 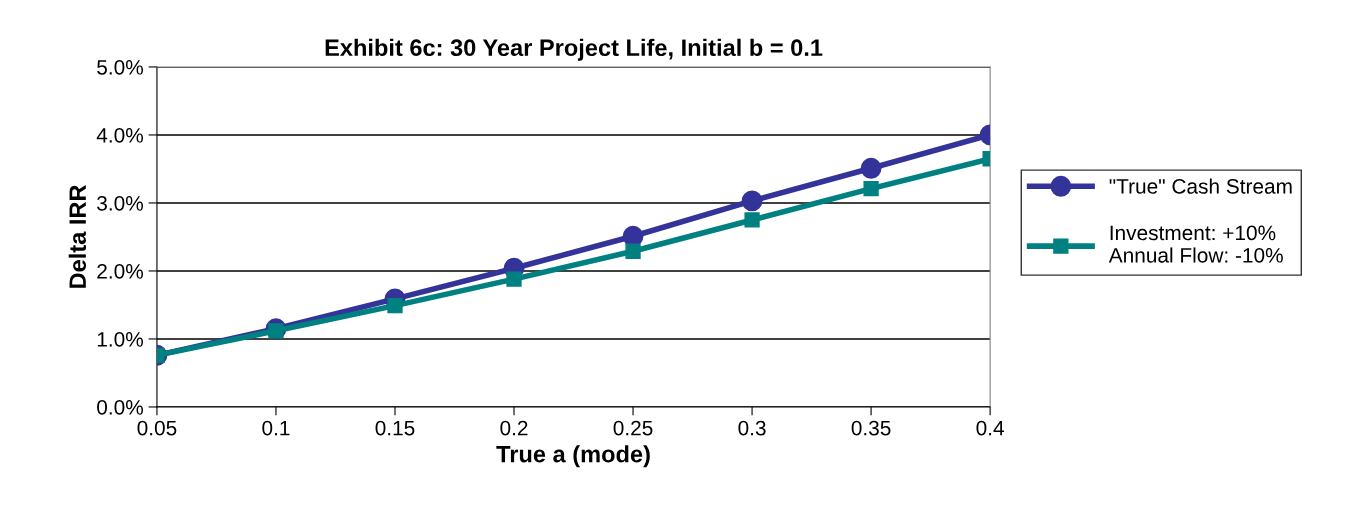 I want to click on x-tick-label: 0.2, so click(x=514, y=428).